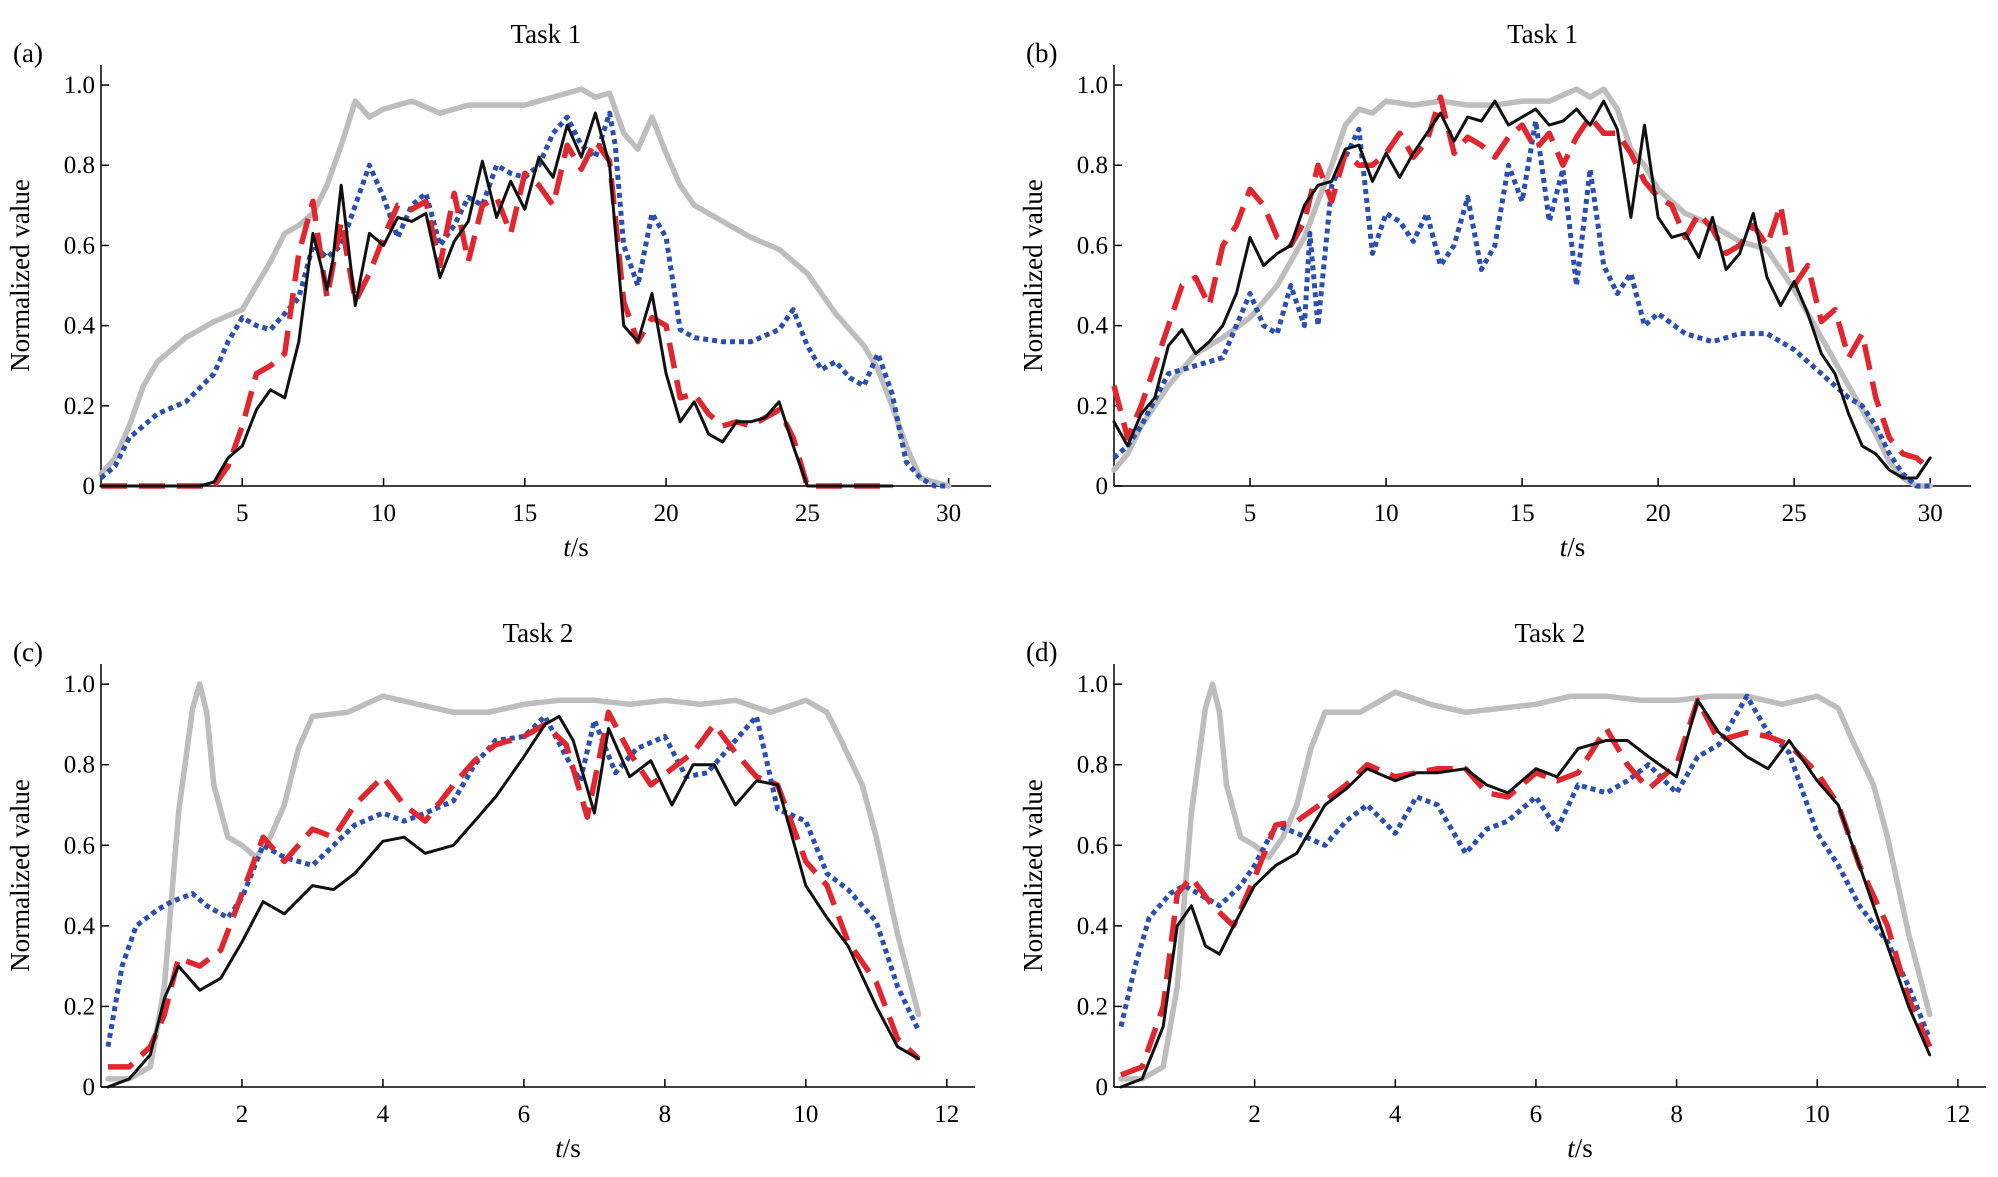 This screenshot has width=1998, height=1177. Describe the element at coordinates (28, 53) in the screenshot. I see `panel-tag: (a)` at that location.